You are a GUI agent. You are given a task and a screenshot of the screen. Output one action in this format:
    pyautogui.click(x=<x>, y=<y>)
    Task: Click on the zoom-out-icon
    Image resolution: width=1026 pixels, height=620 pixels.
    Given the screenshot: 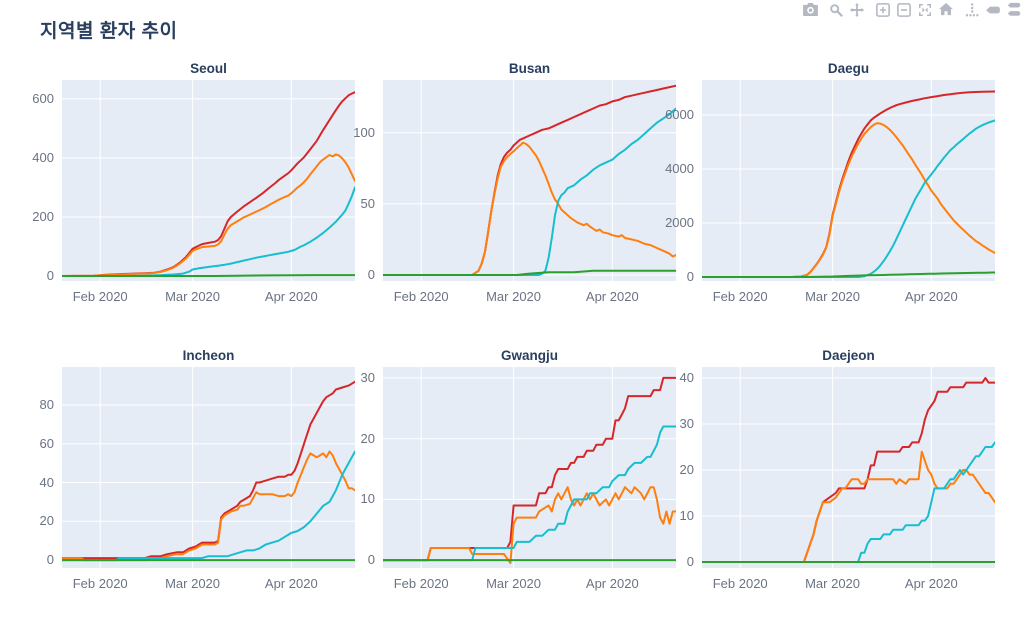 What is the action you would take?
    pyautogui.click(x=904, y=9)
    